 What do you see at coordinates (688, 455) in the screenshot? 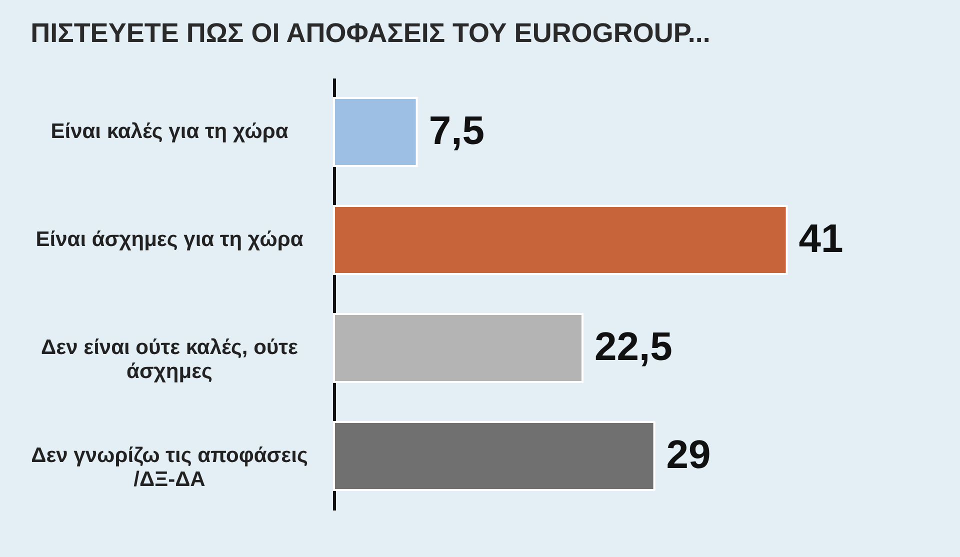
I see `data-label: 29` at bounding box center [688, 455].